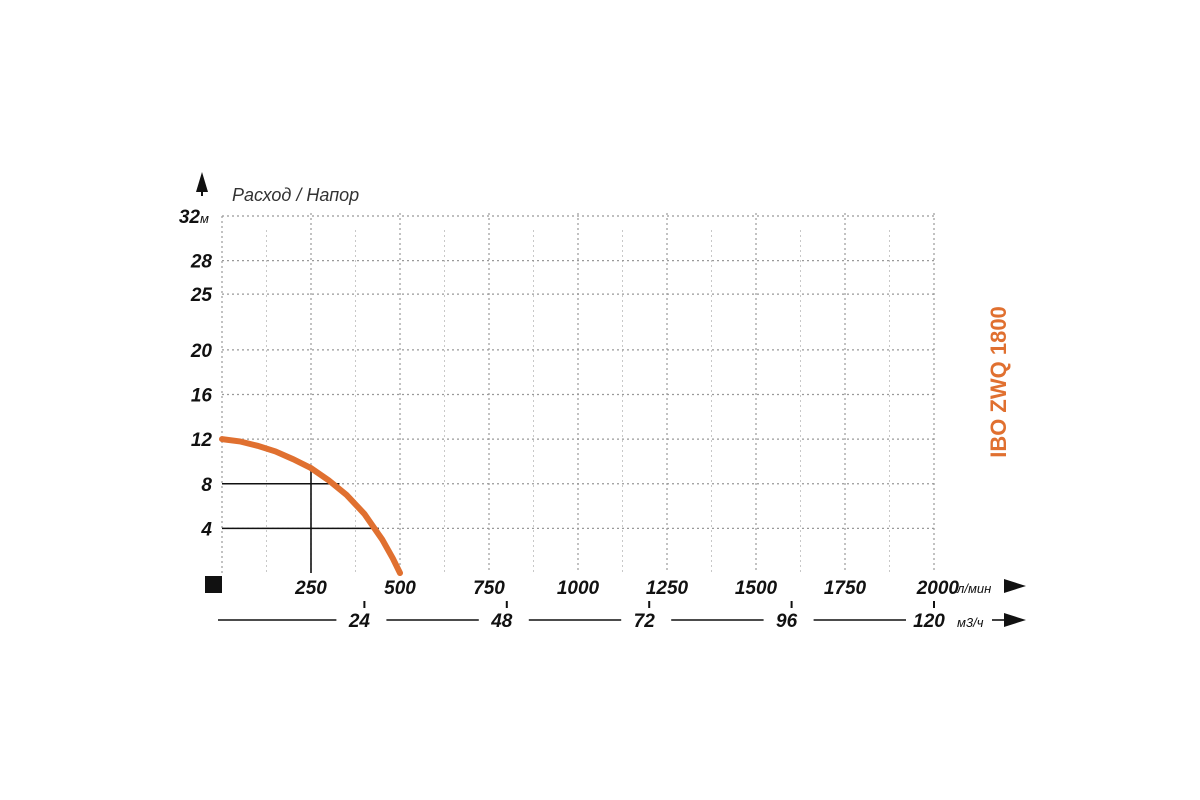 The image size is (1200, 800). I want to click on annotation-lines, so click(300, 520).